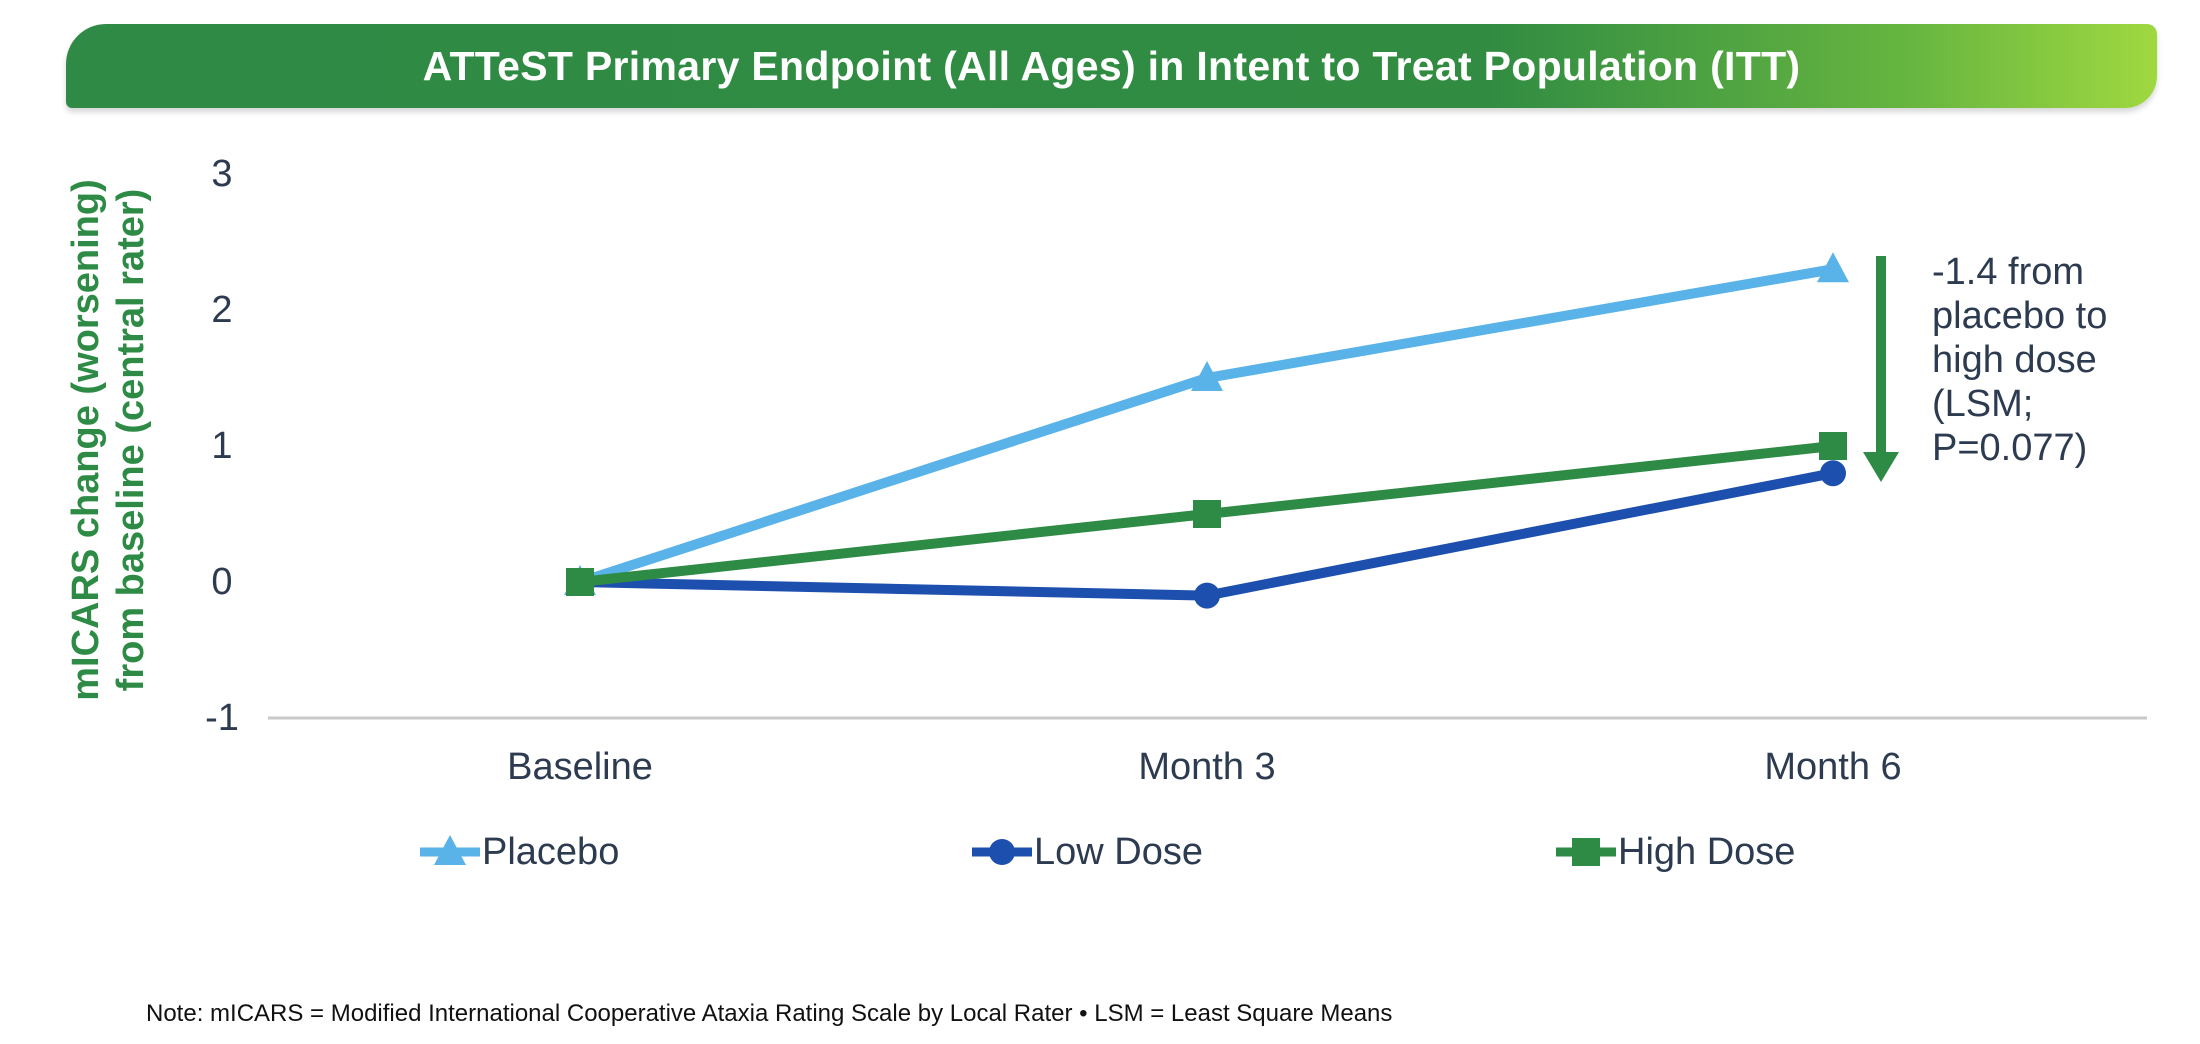 This screenshot has height=1044, width=2200. I want to click on x-axis-label-month-3: Month 3, so click(1207, 767).